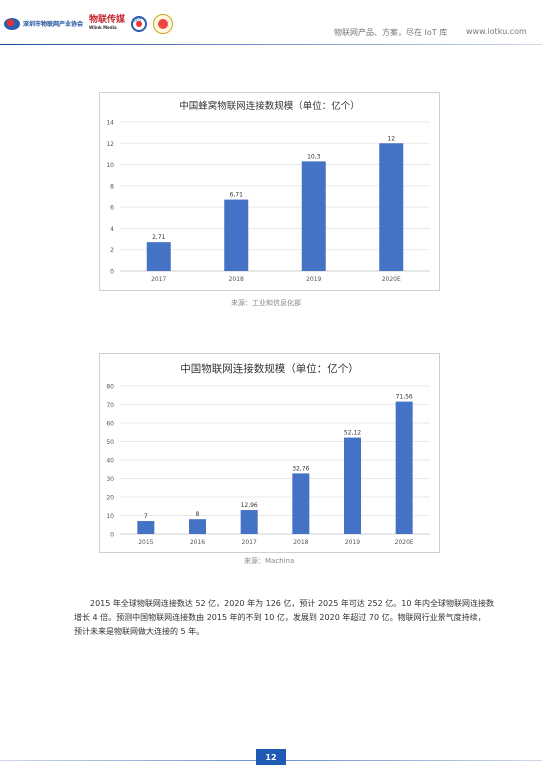  I want to click on badge-logo-icon, so click(163, 24).